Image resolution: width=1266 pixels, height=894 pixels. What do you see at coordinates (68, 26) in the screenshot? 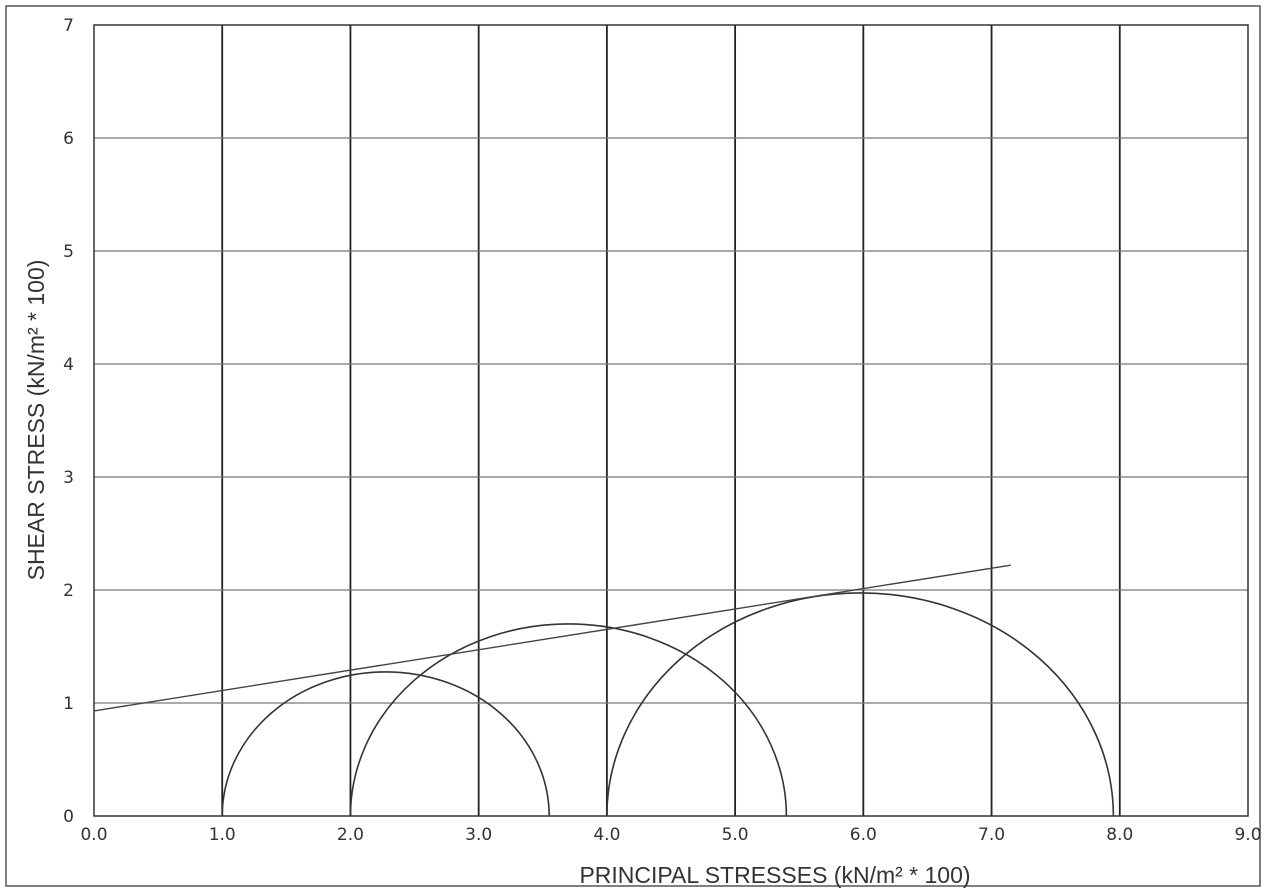
I see `y-tick-label: 7` at bounding box center [68, 26].